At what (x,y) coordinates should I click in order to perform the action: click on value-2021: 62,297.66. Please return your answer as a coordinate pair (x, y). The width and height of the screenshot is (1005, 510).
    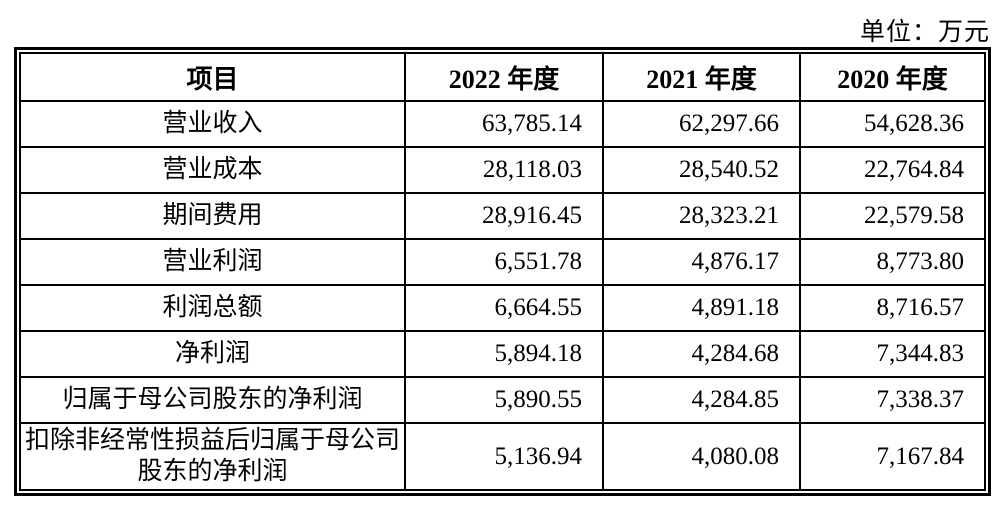
    Looking at the image, I should click on (701, 124).